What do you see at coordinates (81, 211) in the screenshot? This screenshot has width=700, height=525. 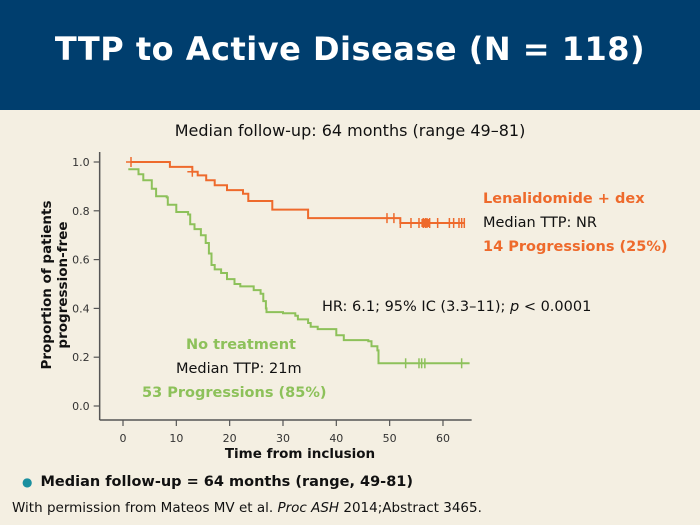 I see `y-tick-label: 0.8` at bounding box center [81, 211].